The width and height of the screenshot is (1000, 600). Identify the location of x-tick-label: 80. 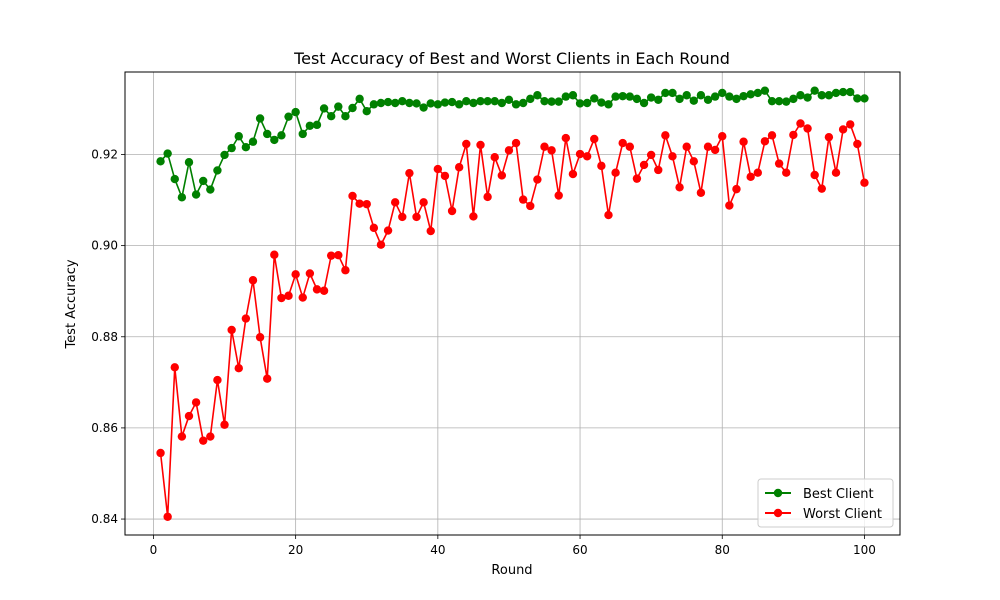
(722, 550).